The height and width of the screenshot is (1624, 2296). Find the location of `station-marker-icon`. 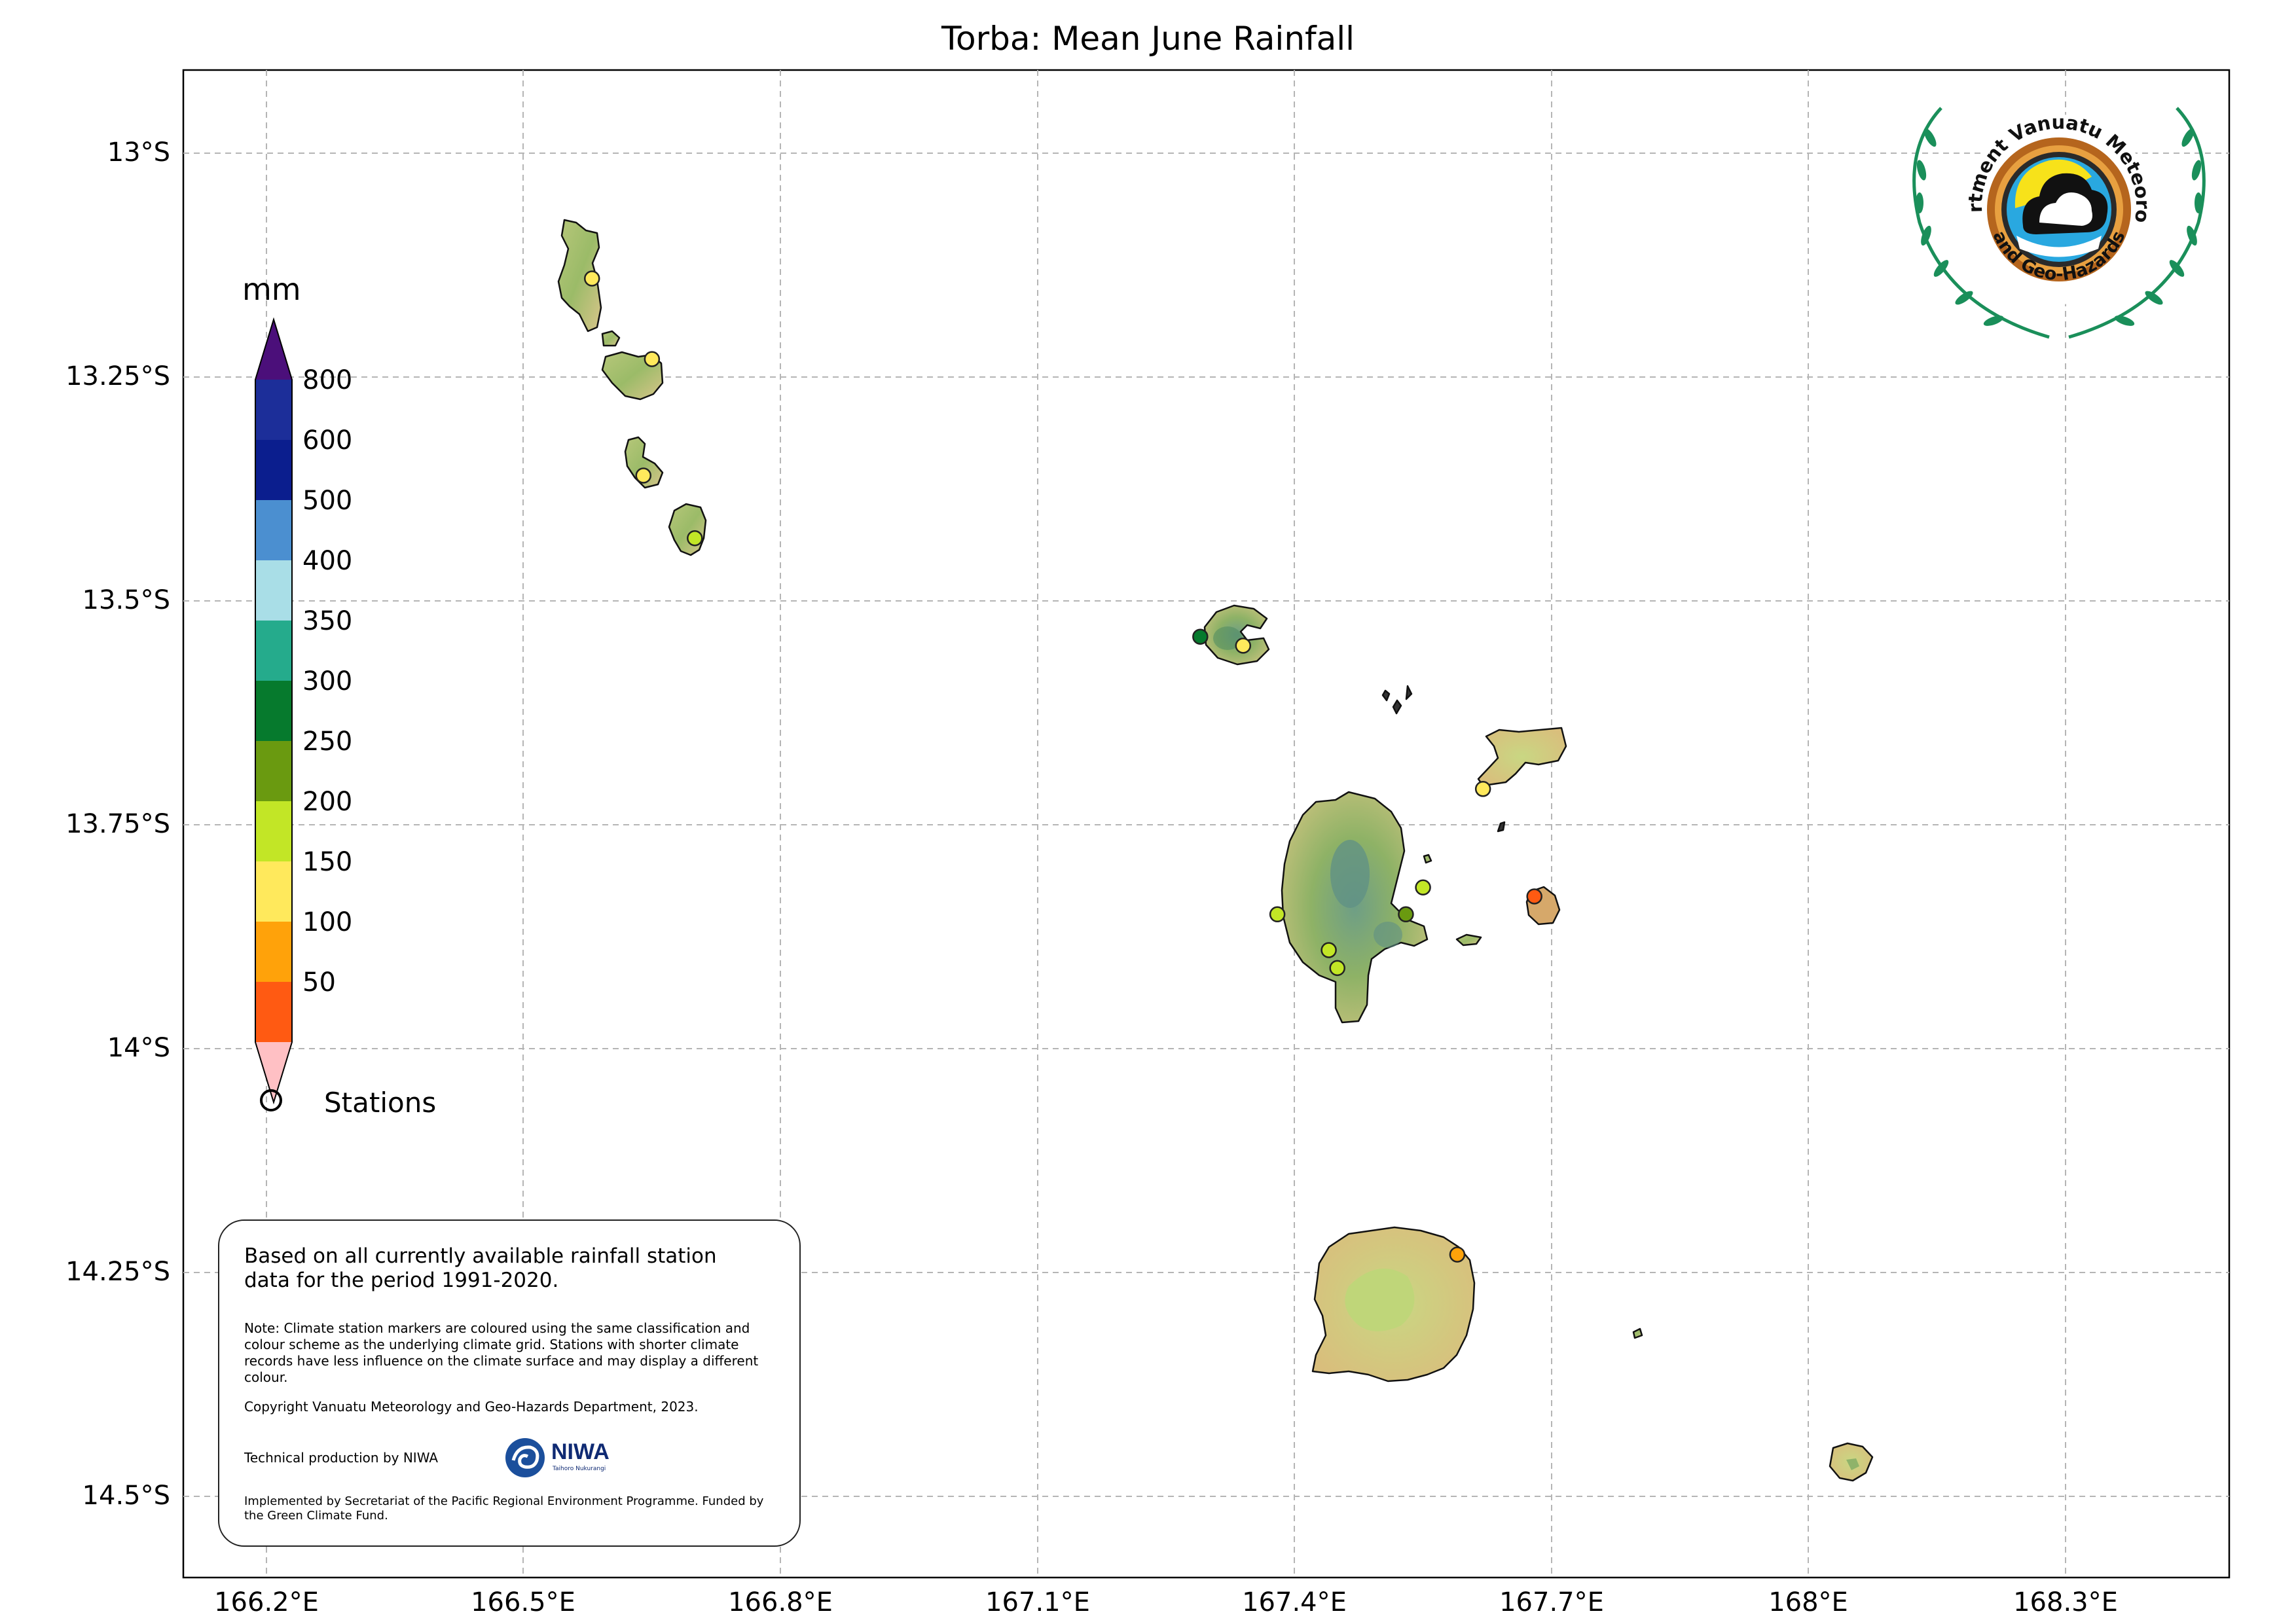

station-marker-icon is located at coordinates (271, 1100).